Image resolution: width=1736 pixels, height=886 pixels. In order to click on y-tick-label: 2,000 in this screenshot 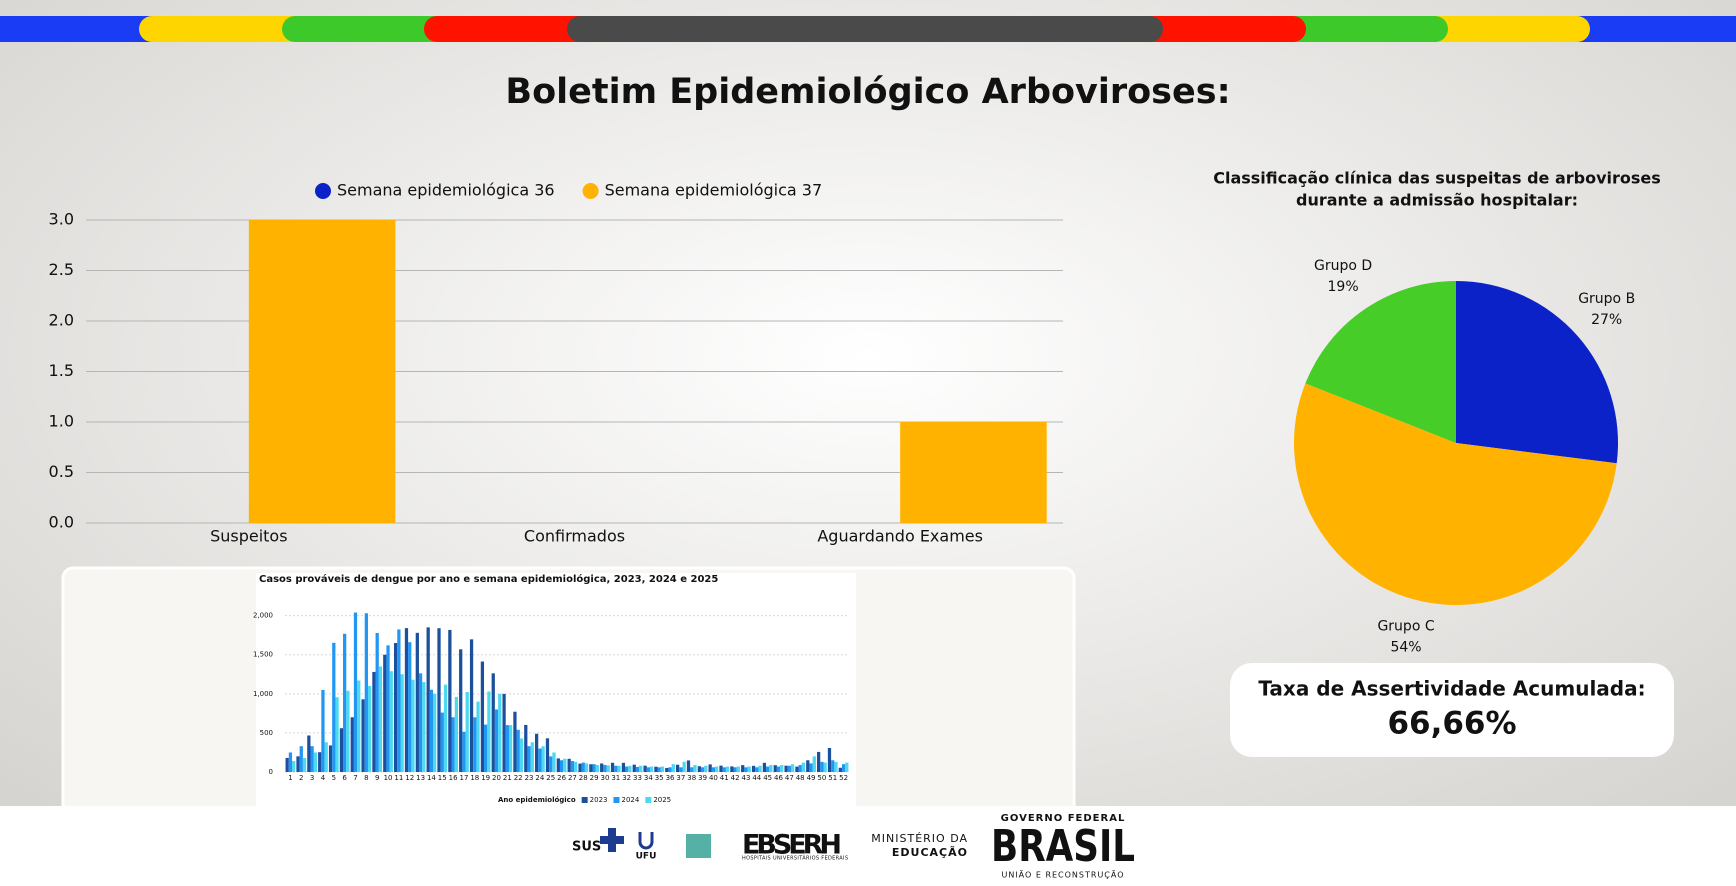, I will do `click(263, 616)`.